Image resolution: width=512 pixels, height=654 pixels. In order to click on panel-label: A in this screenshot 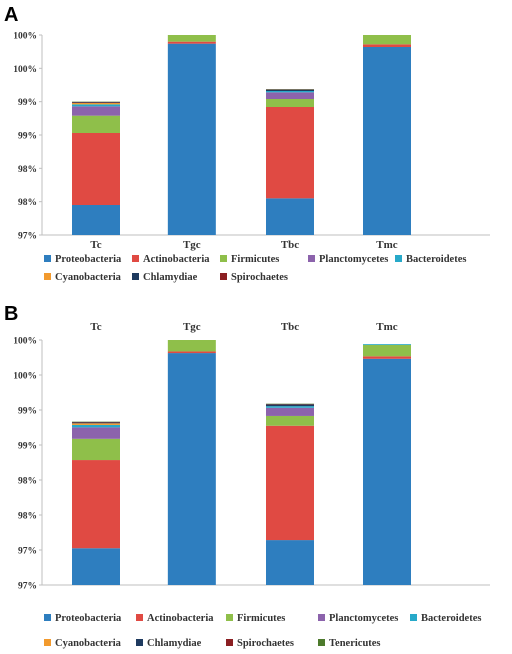, I will do `click(11, 15)`.